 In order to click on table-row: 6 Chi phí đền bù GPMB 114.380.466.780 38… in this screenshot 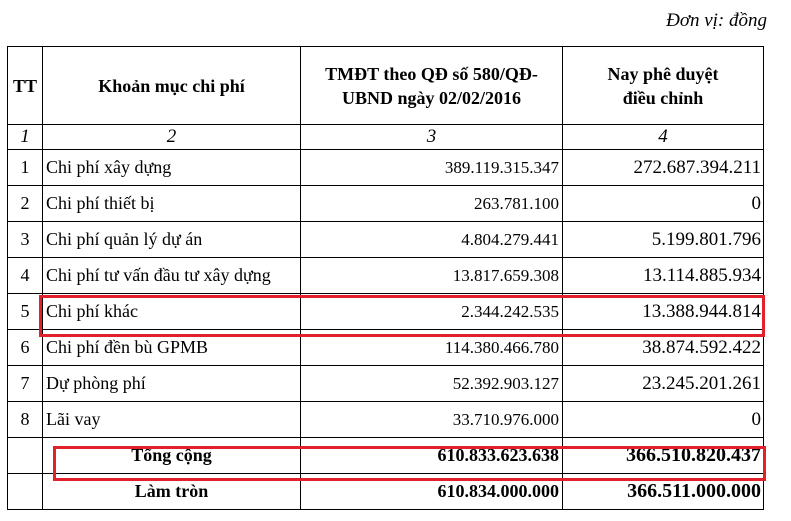, I will do `click(385, 347)`.